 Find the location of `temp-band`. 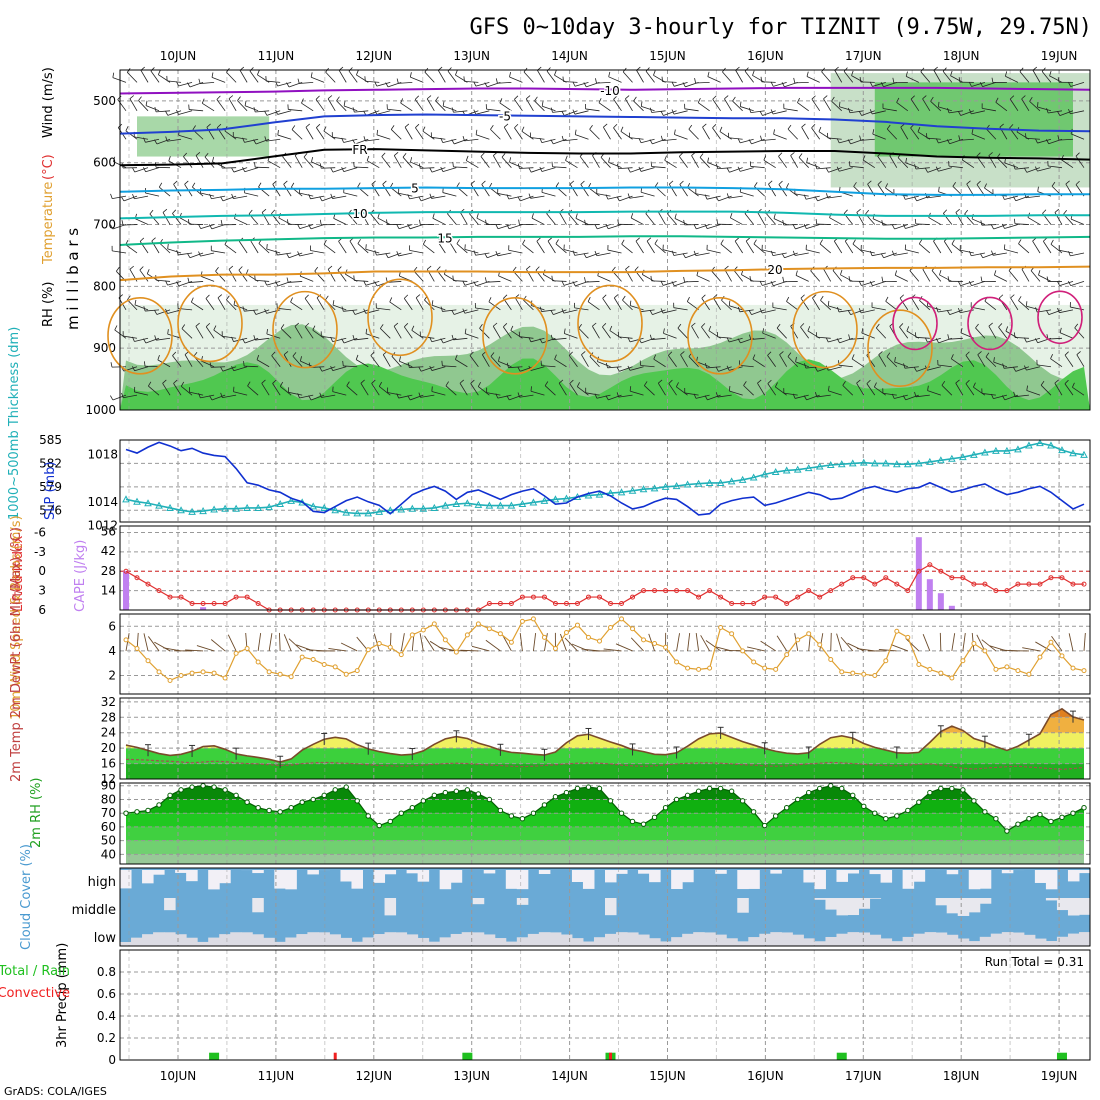

temp-band is located at coordinates (605, 713).